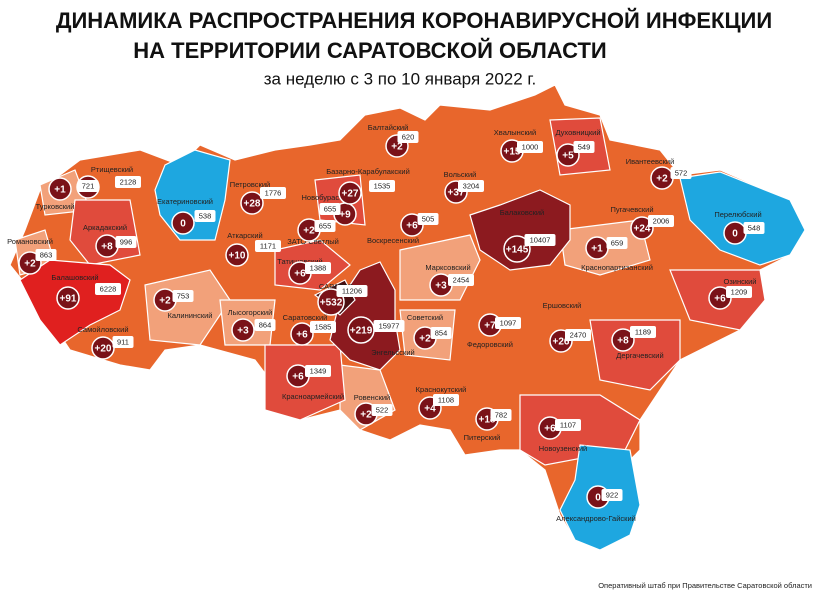 The height and width of the screenshot is (595, 828). Describe the element at coordinates (313, 396) in the screenshot. I see `region-name: Красноармейский` at that location.